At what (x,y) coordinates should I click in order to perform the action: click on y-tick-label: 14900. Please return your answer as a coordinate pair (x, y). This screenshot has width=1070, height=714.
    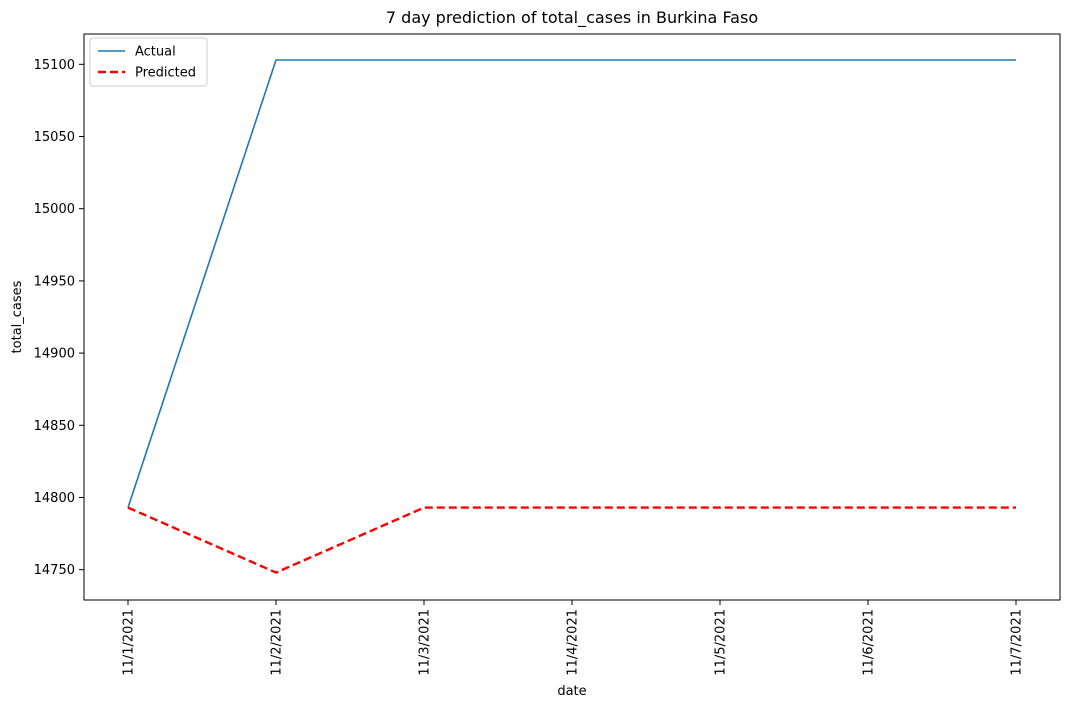
    Looking at the image, I should click on (54, 354).